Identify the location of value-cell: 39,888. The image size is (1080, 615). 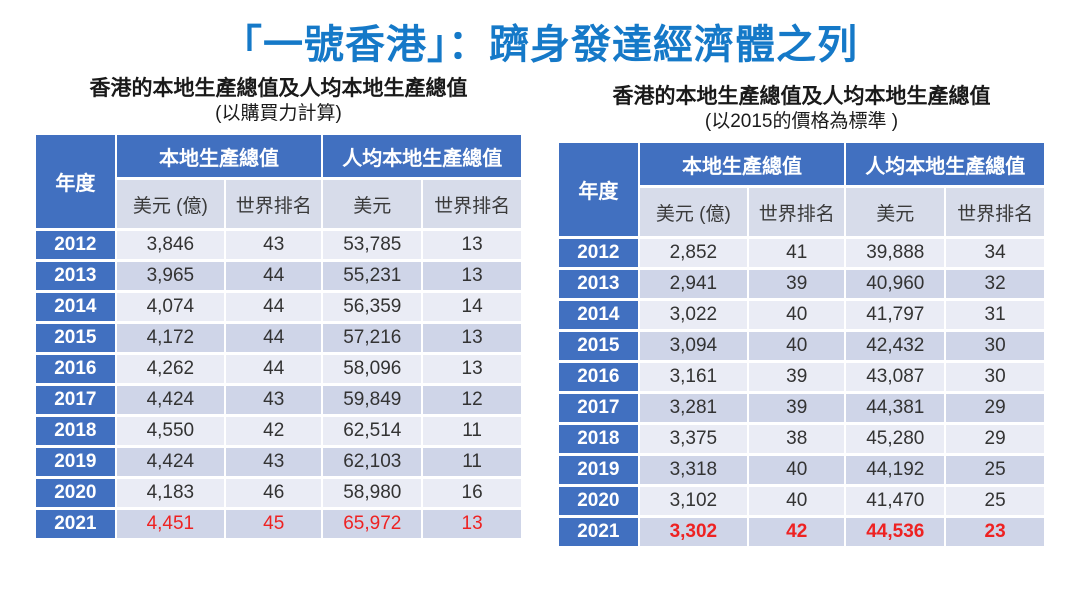
(895, 253).